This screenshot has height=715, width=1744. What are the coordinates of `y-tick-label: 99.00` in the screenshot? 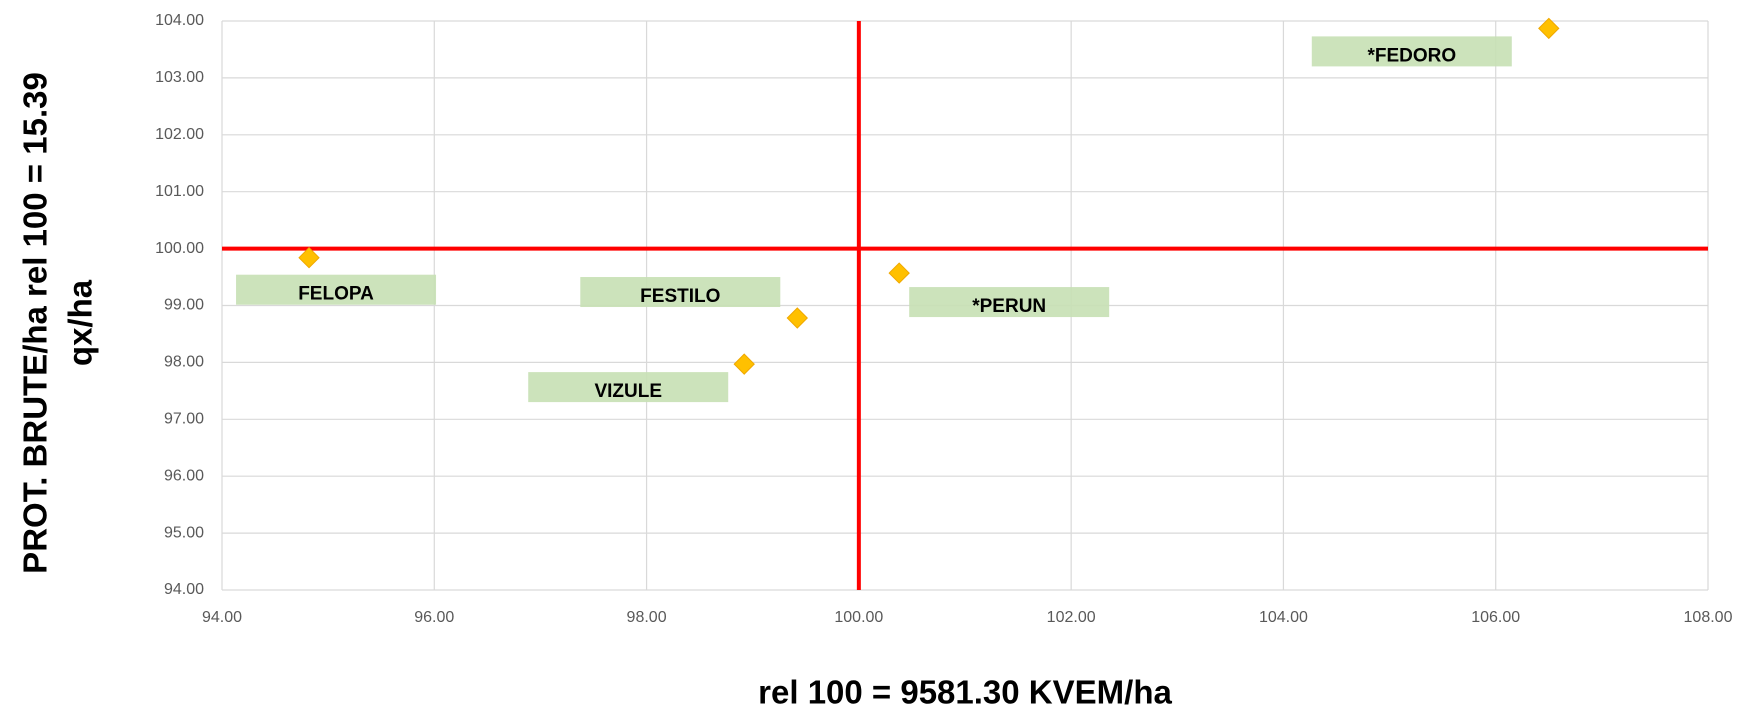 It's located at (184, 305).